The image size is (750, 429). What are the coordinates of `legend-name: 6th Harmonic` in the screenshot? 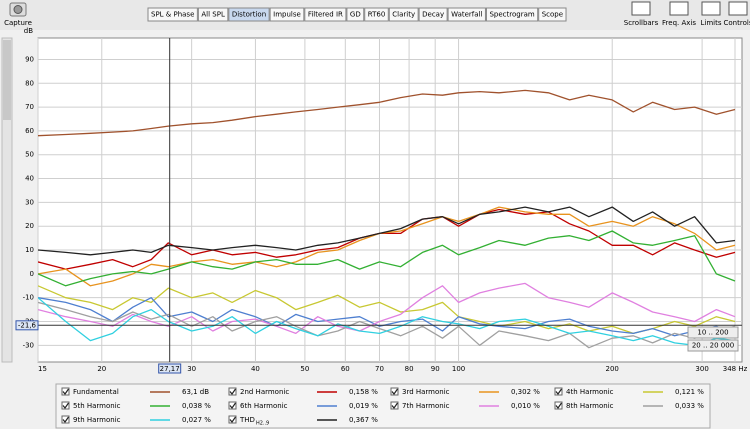 It's located at (264, 406).